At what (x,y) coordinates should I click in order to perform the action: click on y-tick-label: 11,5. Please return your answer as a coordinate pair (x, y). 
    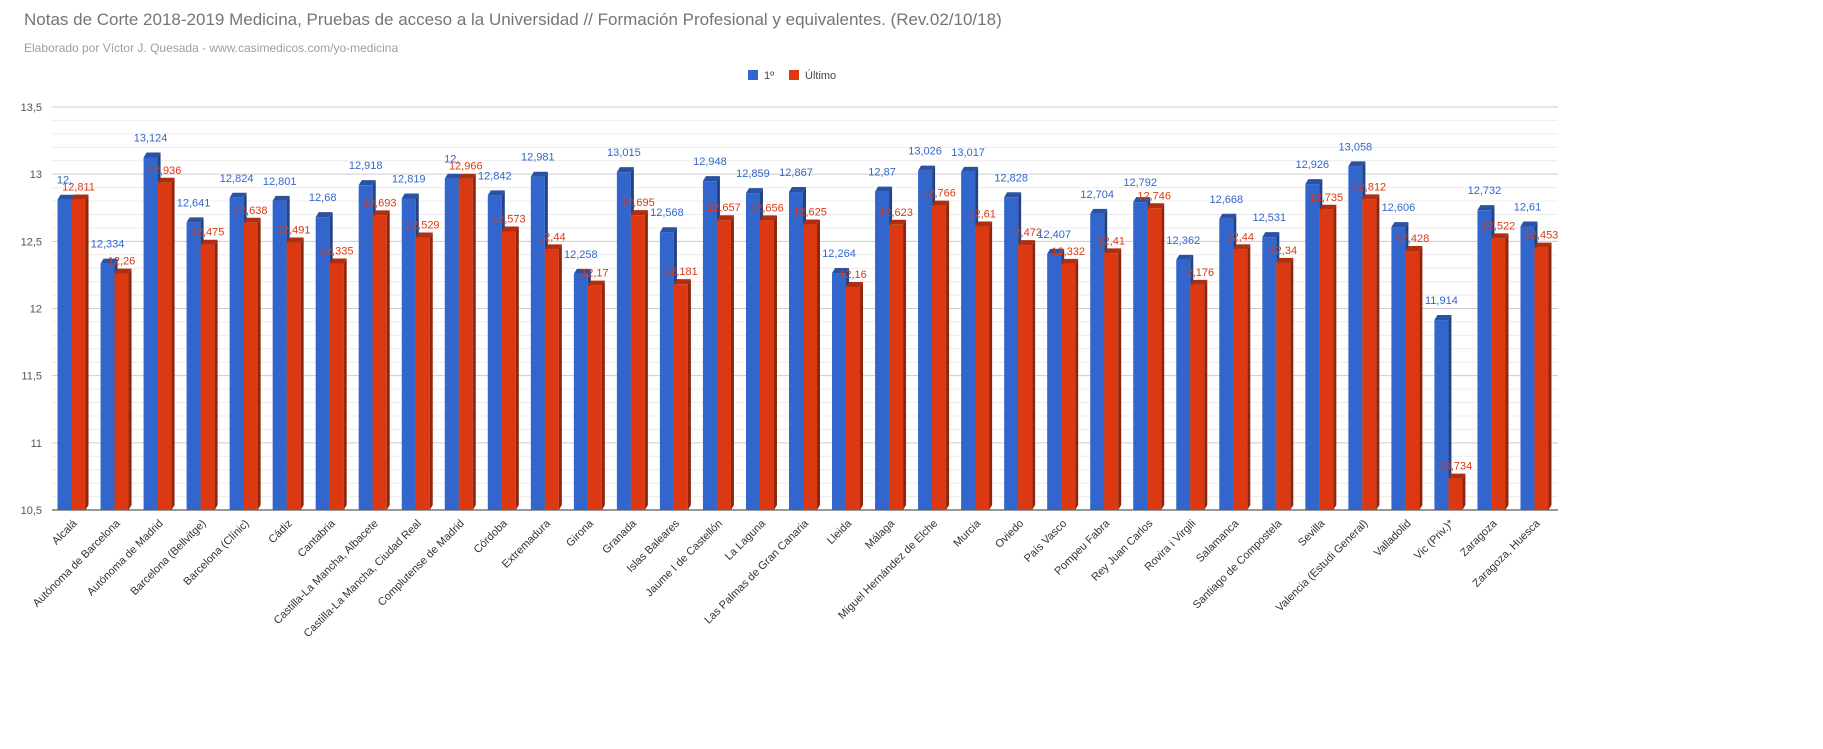
    Looking at the image, I should click on (31, 377).